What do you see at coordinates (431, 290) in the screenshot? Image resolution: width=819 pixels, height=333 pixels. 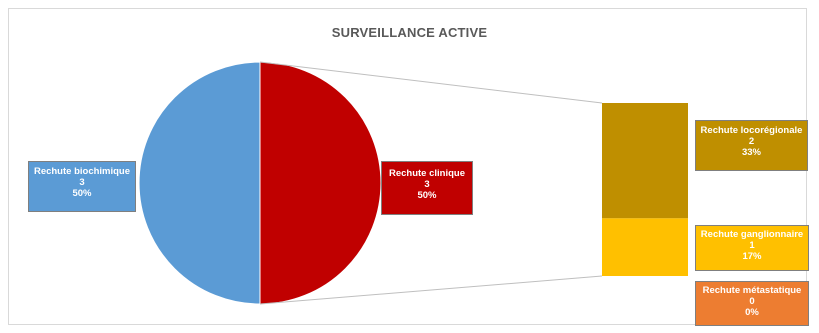 I see `connector-line-bottom` at bounding box center [431, 290].